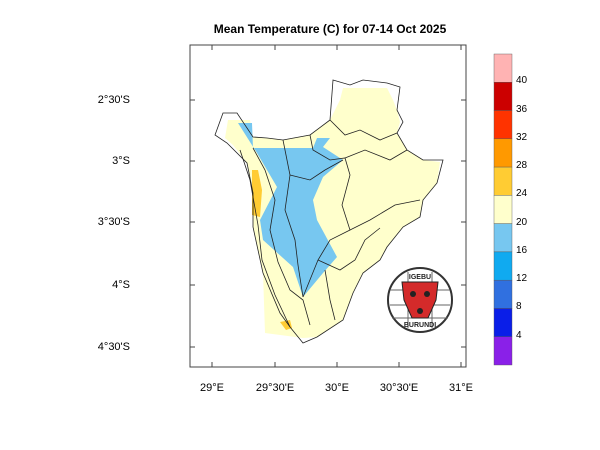 This screenshot has height=450, width=600. Describe the element at coordinates (522, 81) in the screenshot. I see `colorbar-label: 40` at that location.